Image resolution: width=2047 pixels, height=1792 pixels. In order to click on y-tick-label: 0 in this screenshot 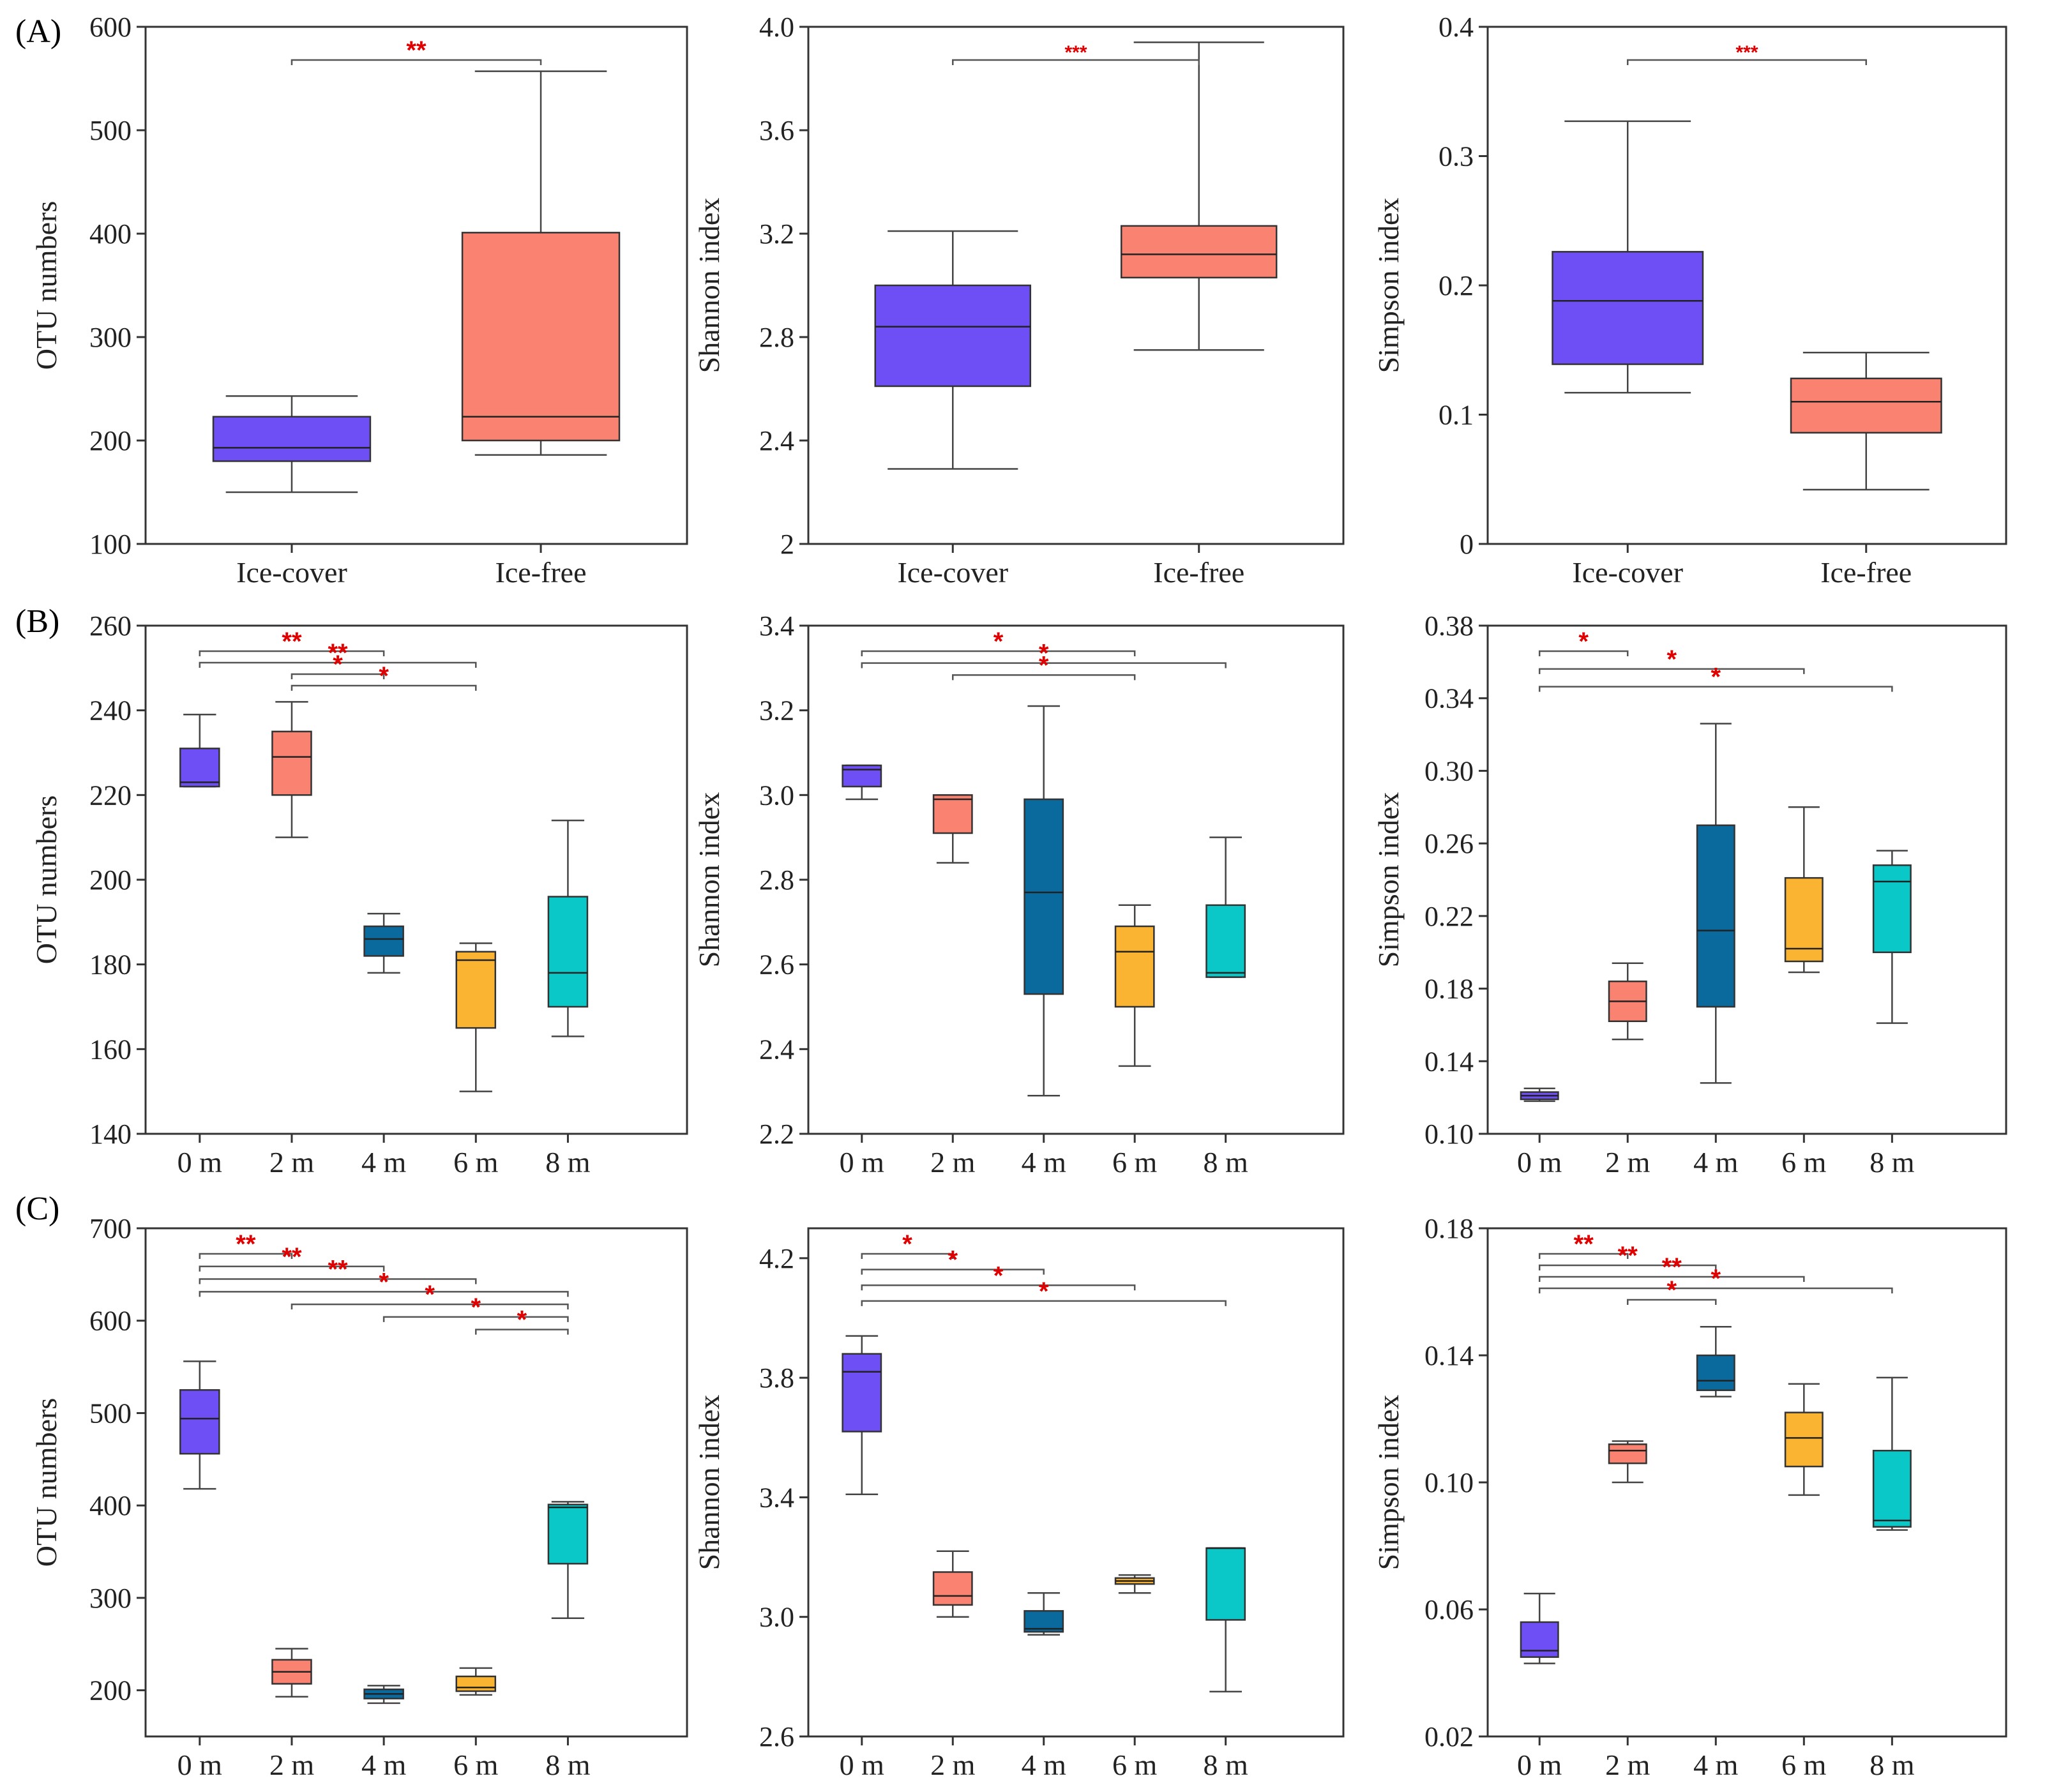, I will do `click(1467, 544)`.